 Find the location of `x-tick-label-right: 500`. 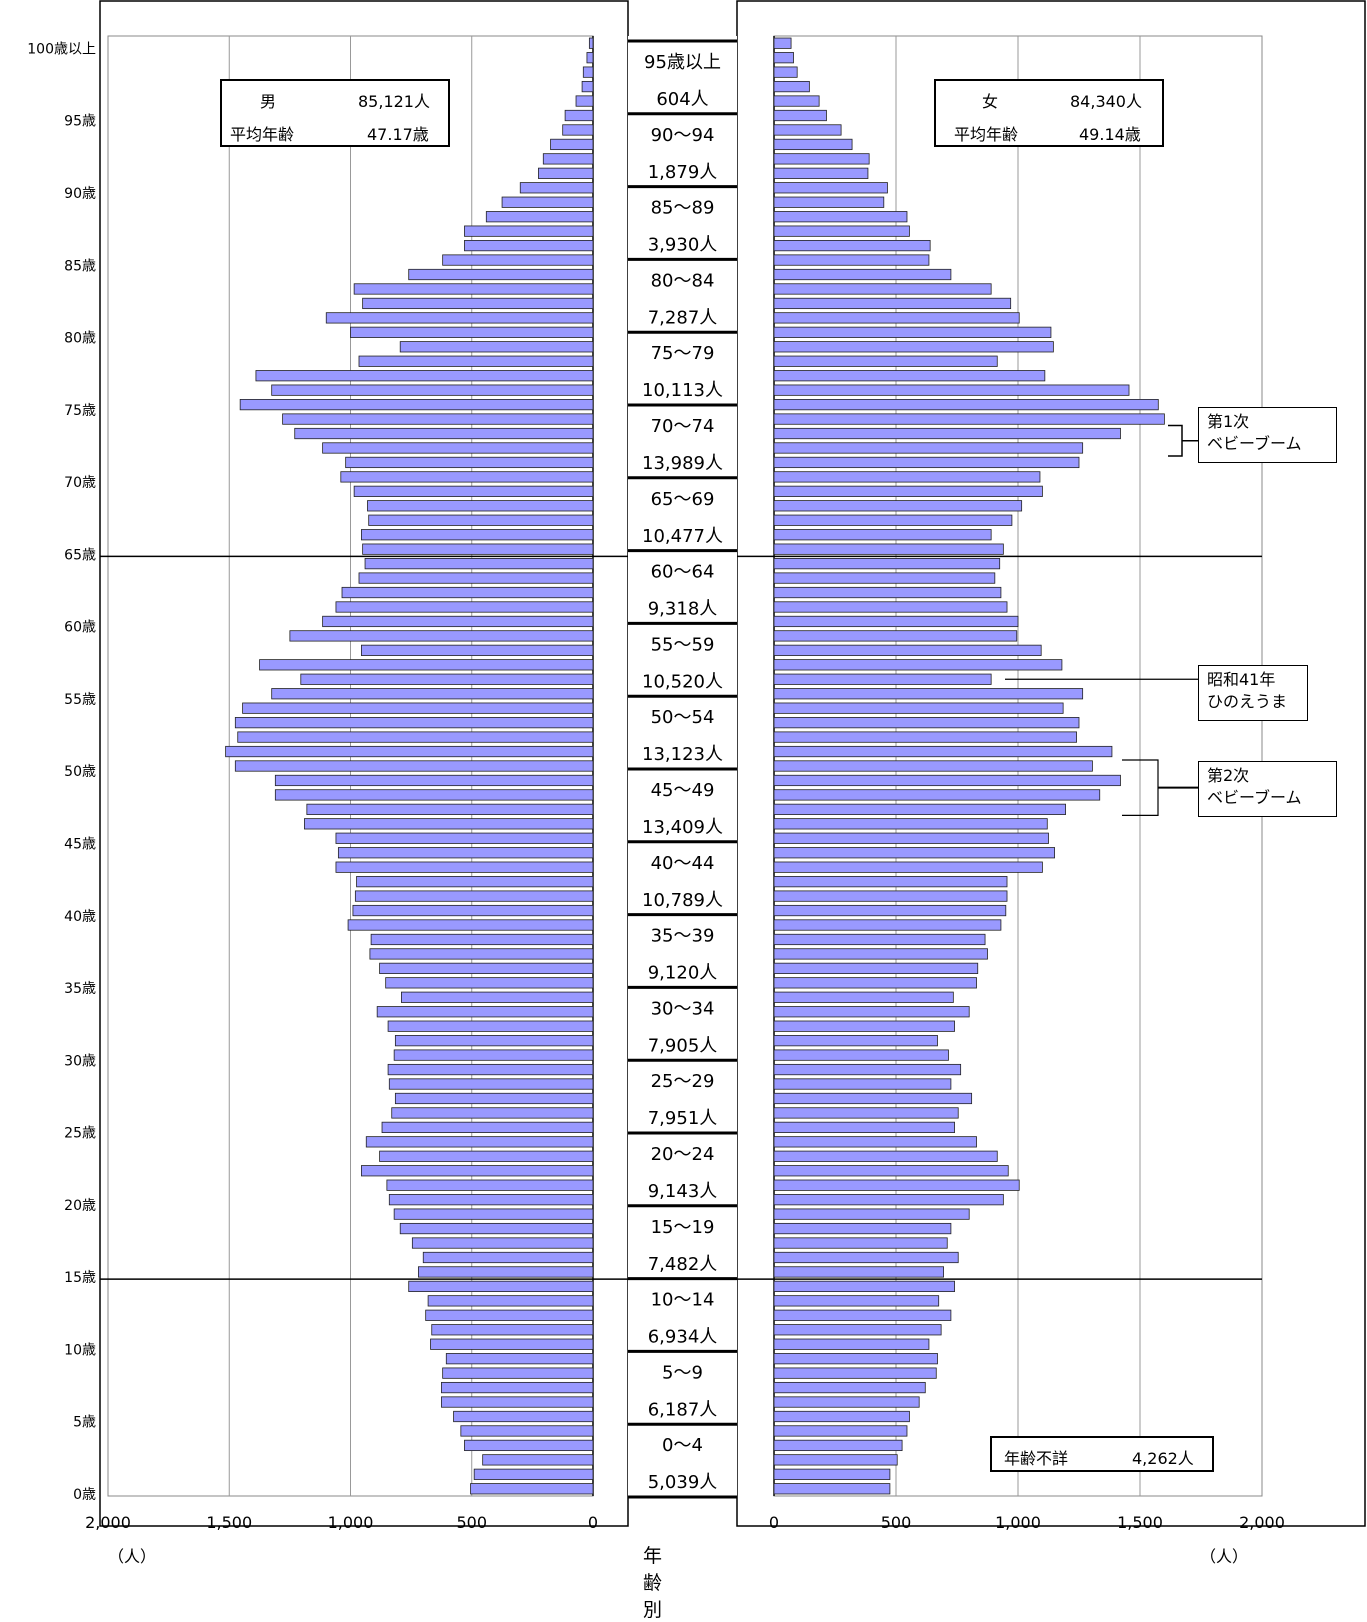

x-tick-label-right: 500 is located at coordinates (896, 1522).